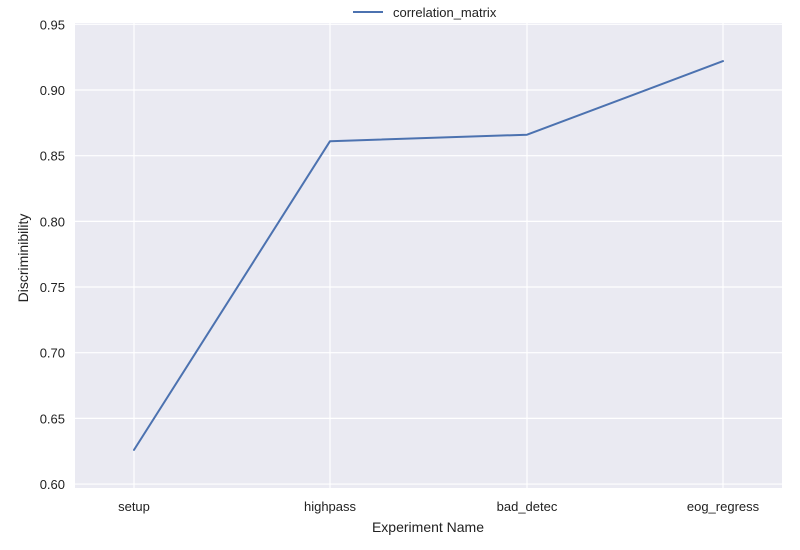 The image size is (800, 550). Describe the element at coordinates (52, 221) in the screenshot. I see `y-tick-label: 0.80` at that location.